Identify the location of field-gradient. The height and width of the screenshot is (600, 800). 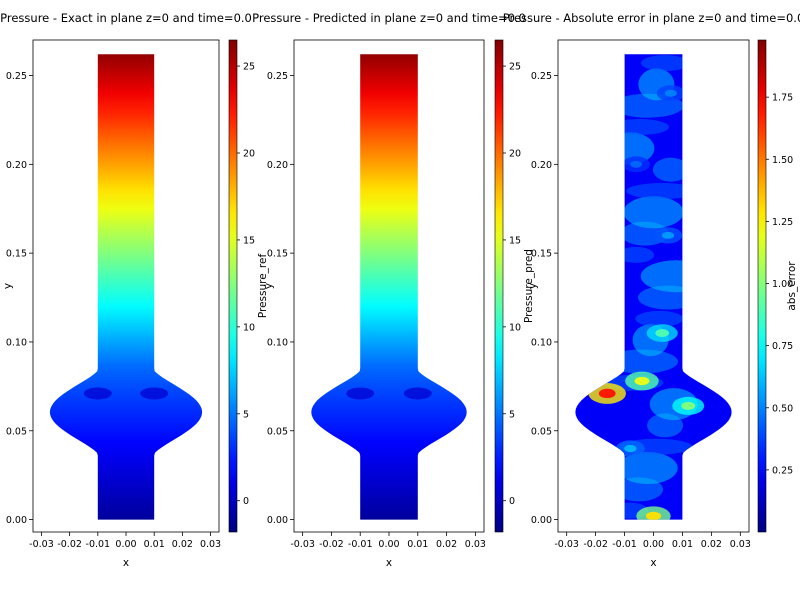
(126, 287).